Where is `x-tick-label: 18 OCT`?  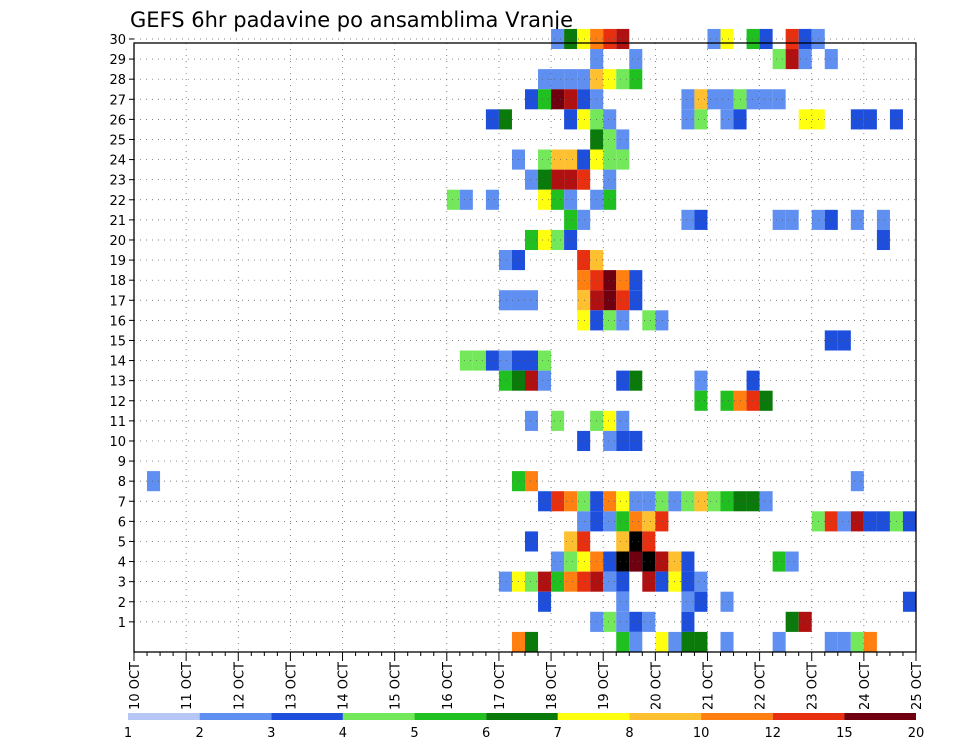
x-tick-label: 18 OCT is located at coordinates (552, 686).